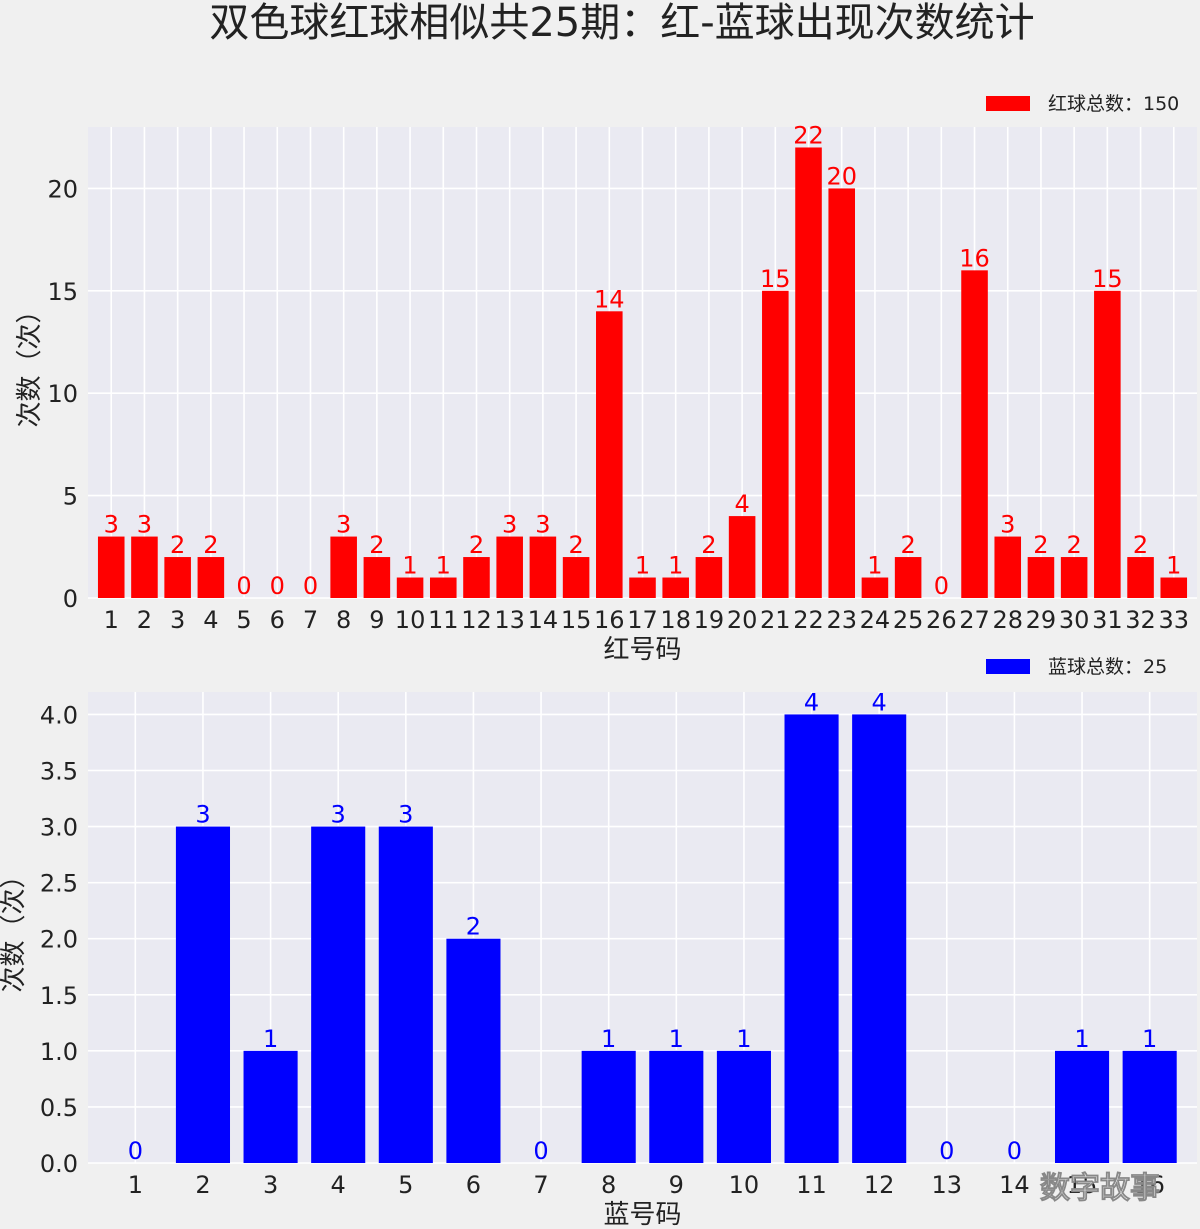 The height and width of the screenshot is (1229, 1200). What do you see at coordinates (608, 1185) in the screenshot?
I see `x-tick-label: 8` at bounding box center [608, 1185].